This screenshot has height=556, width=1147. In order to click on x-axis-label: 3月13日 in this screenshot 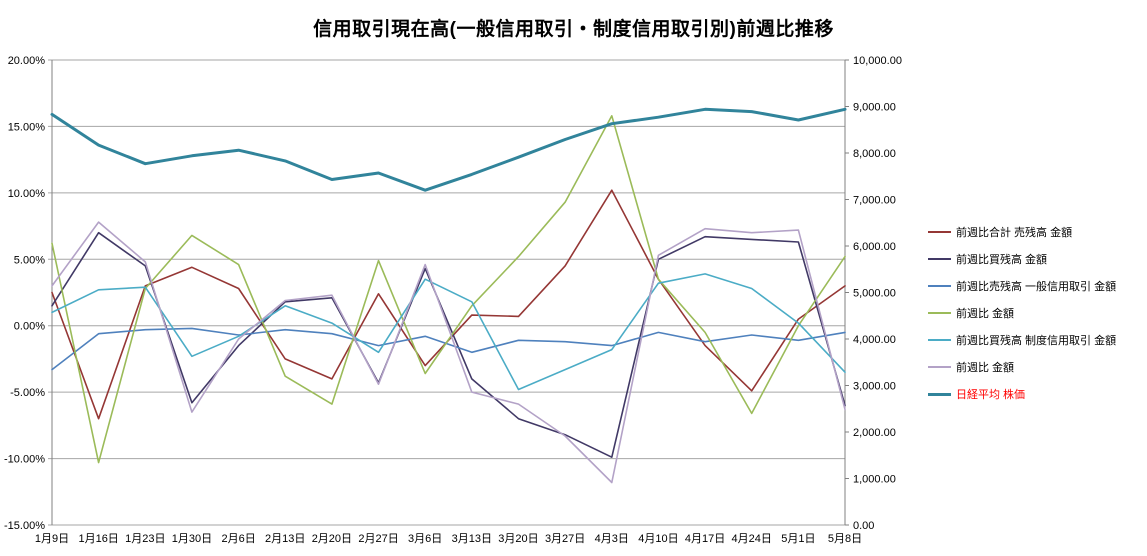, I will do `click(472, 539)`.